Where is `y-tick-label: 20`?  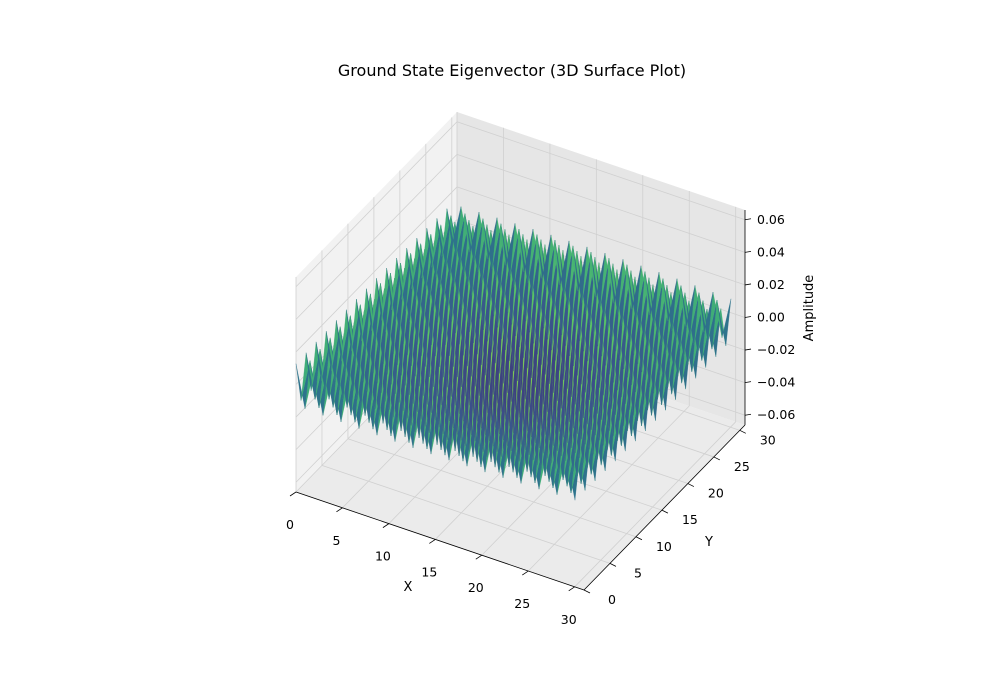
y-tick-label: 20 is located at coordinates (716, 493).